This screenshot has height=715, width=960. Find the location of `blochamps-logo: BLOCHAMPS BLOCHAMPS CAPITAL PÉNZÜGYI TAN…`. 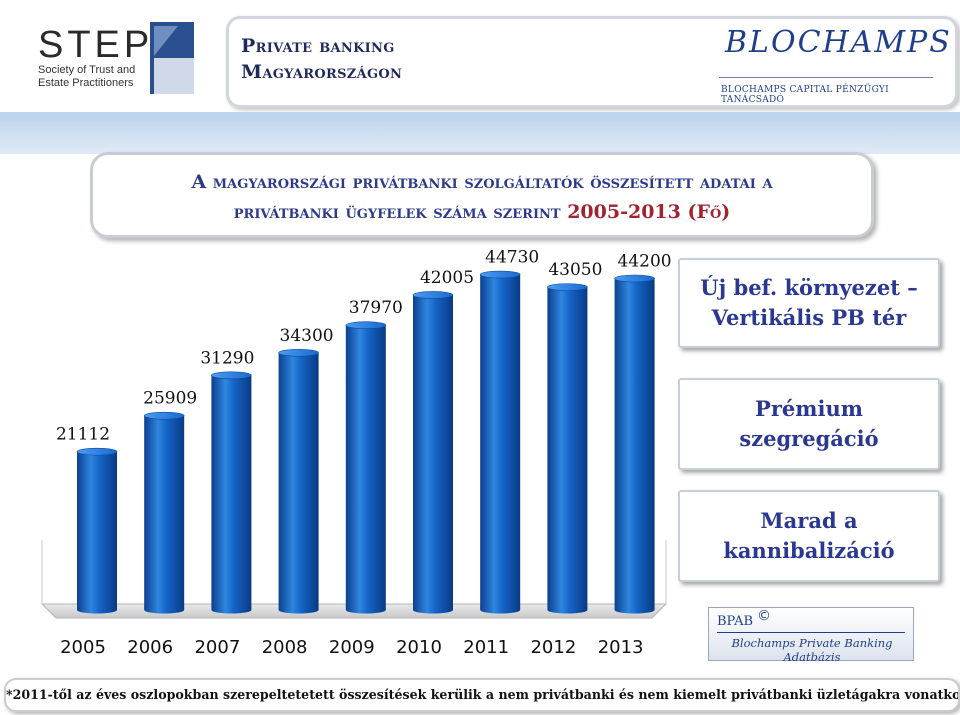

blochamps-logo: BLOCHAMPS BLOCHAMPS CAPITAL PÉNZÜGYI TAN… is located at coordinates (834, 65).